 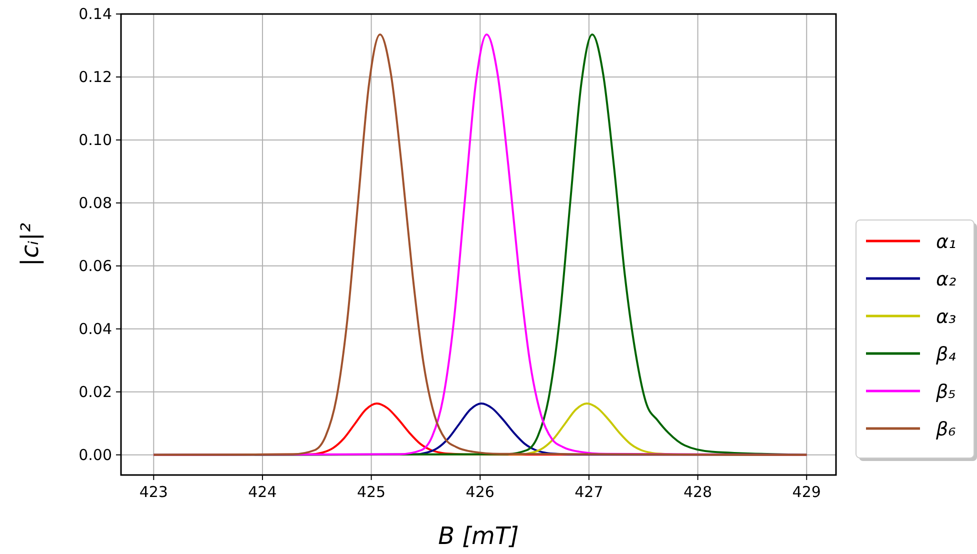 I want to click on x-tick-label: 424, so click(x=262, y=492).